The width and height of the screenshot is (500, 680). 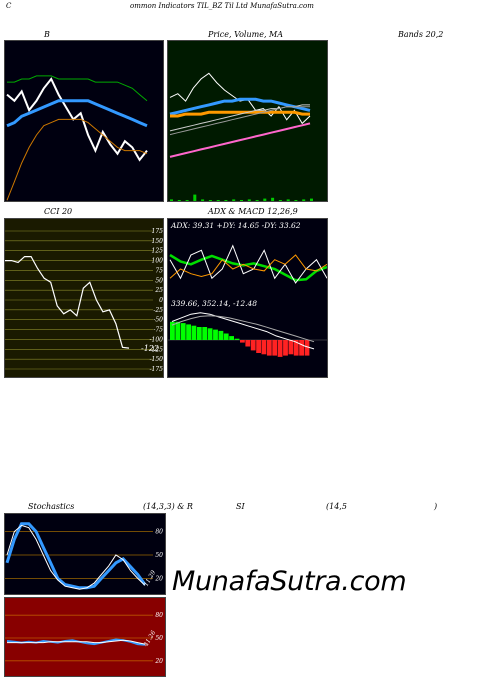 What do you see at coordinates (161, 300) in the screenshot?
I see `cci-tick-label: 0` at bounding box center [161, 300].